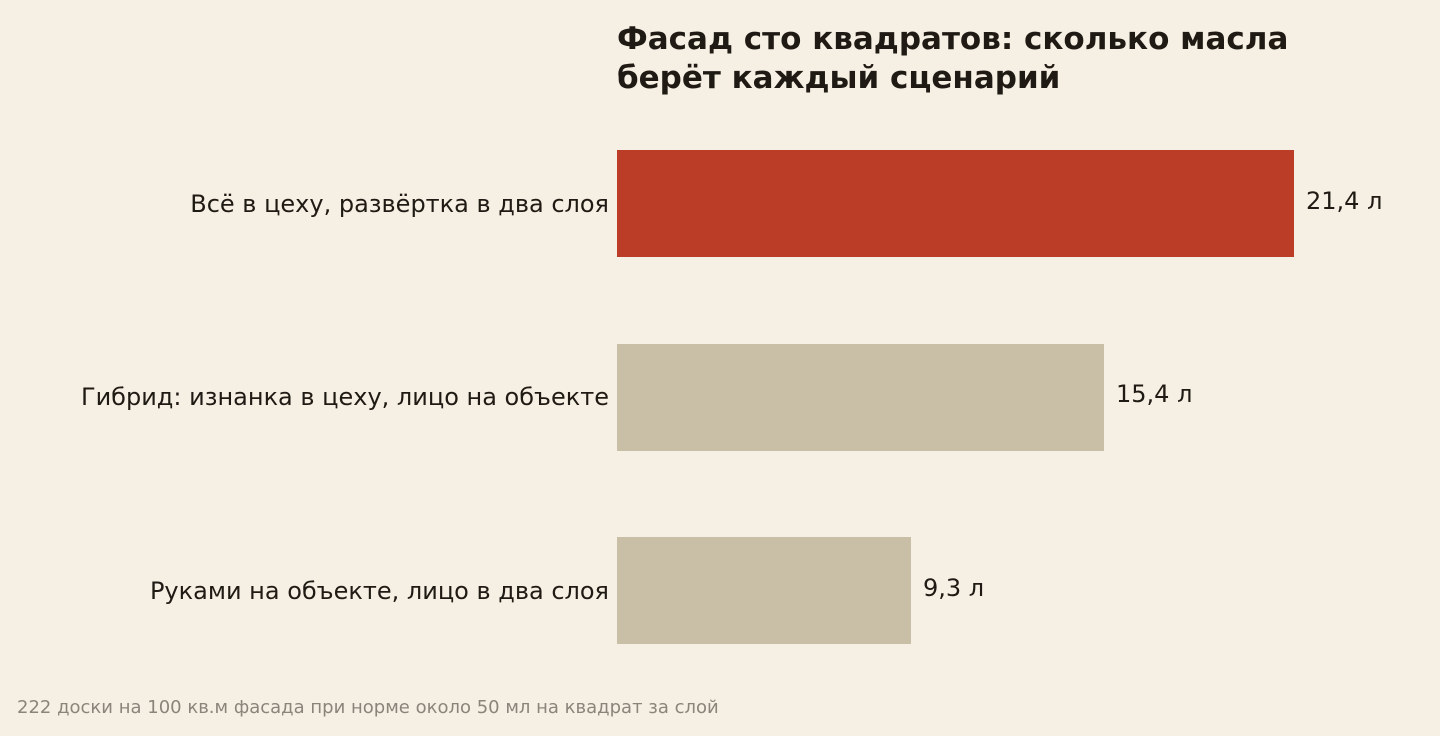 This screenshot has height=736, width=1440. I want to click on value-label: 21,4 л, so click(1344, 200).